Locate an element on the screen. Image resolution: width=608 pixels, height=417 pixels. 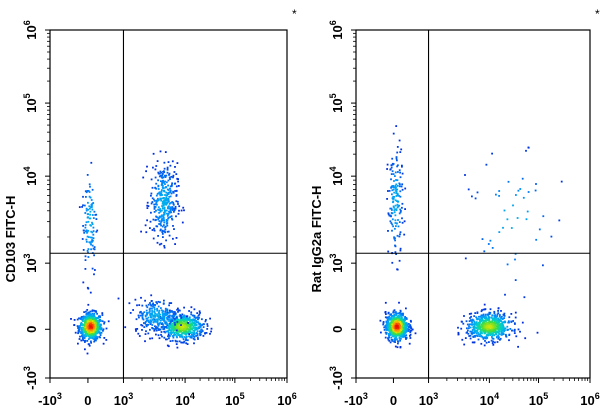
x-tick-label-base: -10 is located at coordinates (47, 400).